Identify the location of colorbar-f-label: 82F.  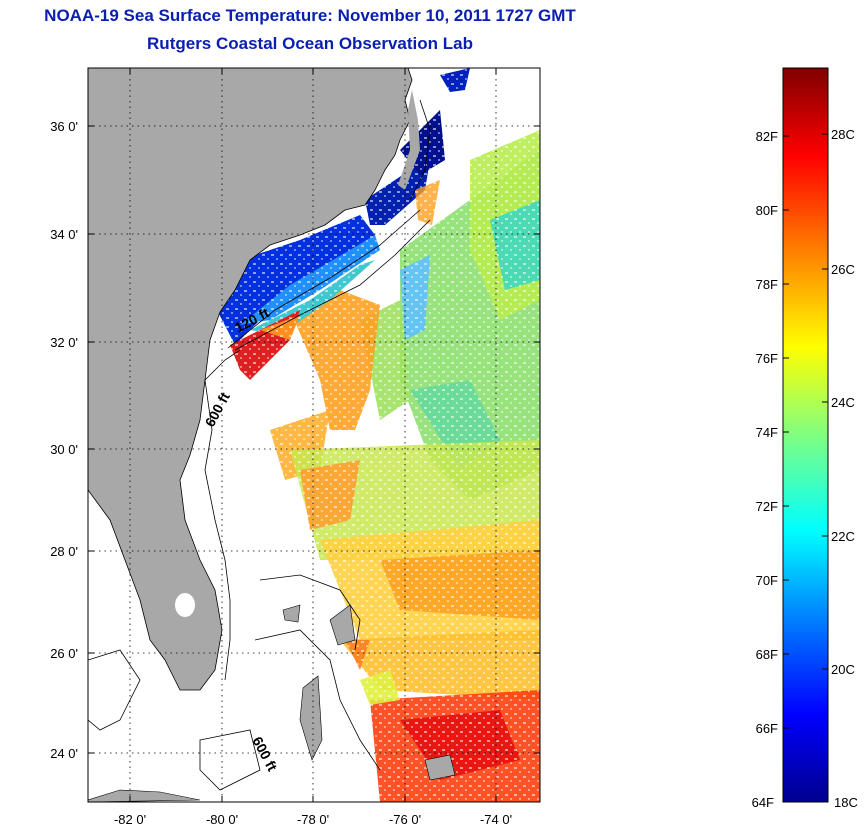
(767, 136).